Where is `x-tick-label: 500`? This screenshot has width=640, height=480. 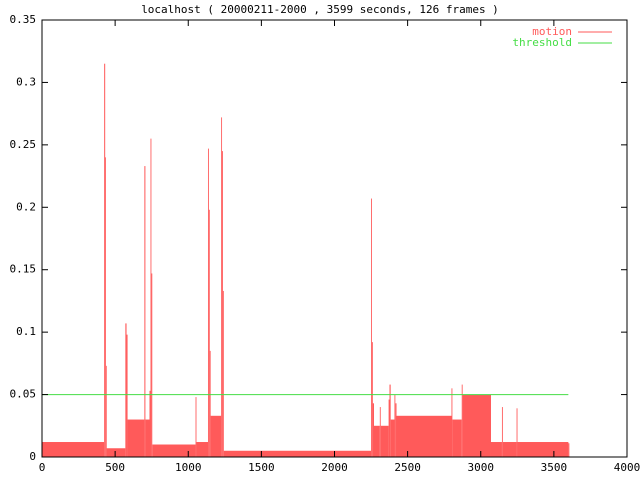
x-tick-label: 500 is located at coordinates (115, 467).